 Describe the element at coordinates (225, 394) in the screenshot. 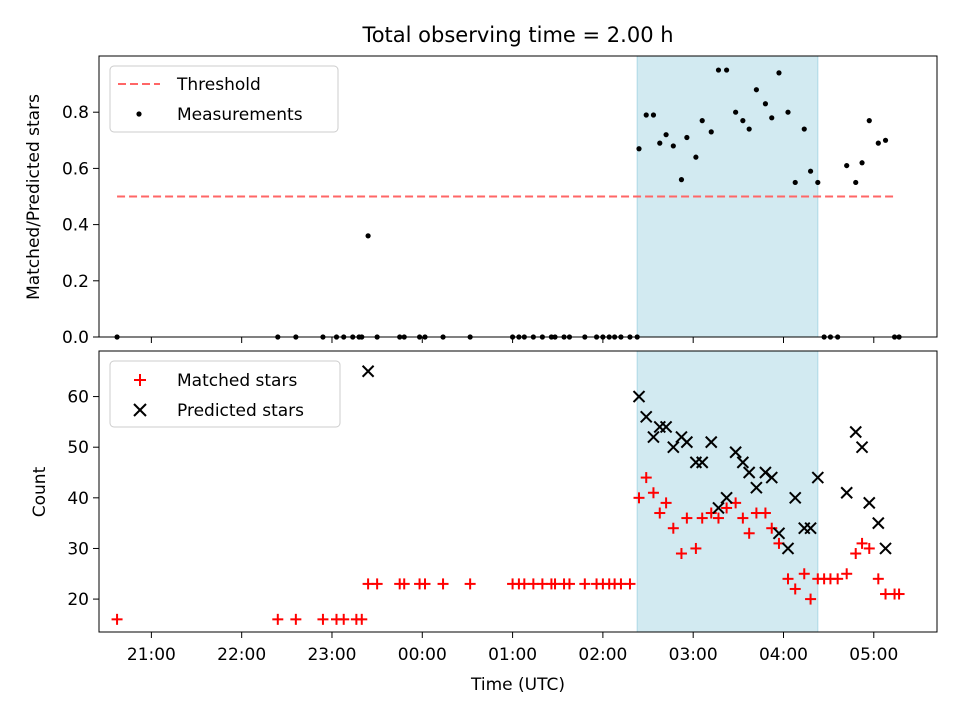

I see `bottom-legend: Matched stars Predicted stars` at that location.